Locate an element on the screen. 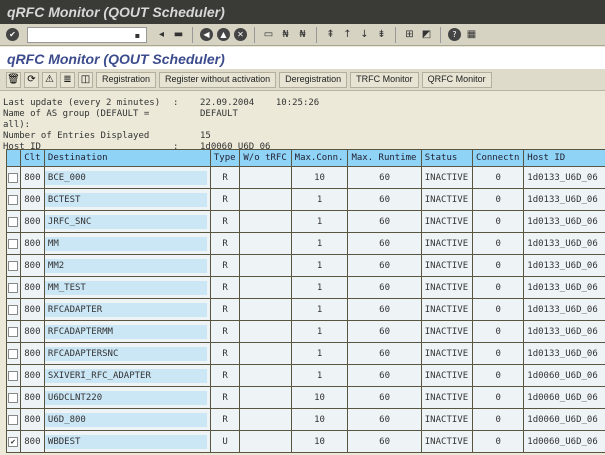 The width and height of the screenshot is (605, 455). register-without-activation-button: Register without activation is located at coordinates (218, 79).